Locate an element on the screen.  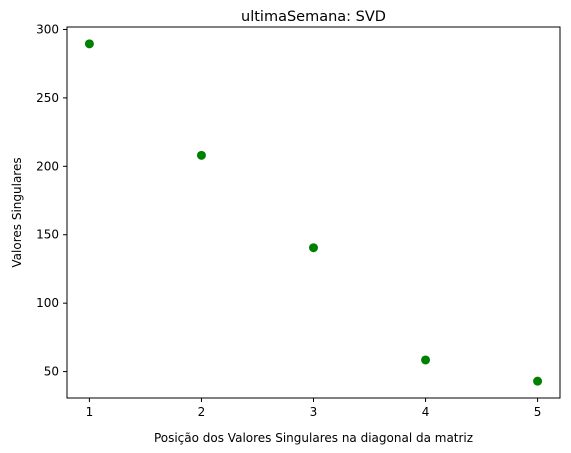
x-tick-label: 2 is located at coordinates (202, 412).